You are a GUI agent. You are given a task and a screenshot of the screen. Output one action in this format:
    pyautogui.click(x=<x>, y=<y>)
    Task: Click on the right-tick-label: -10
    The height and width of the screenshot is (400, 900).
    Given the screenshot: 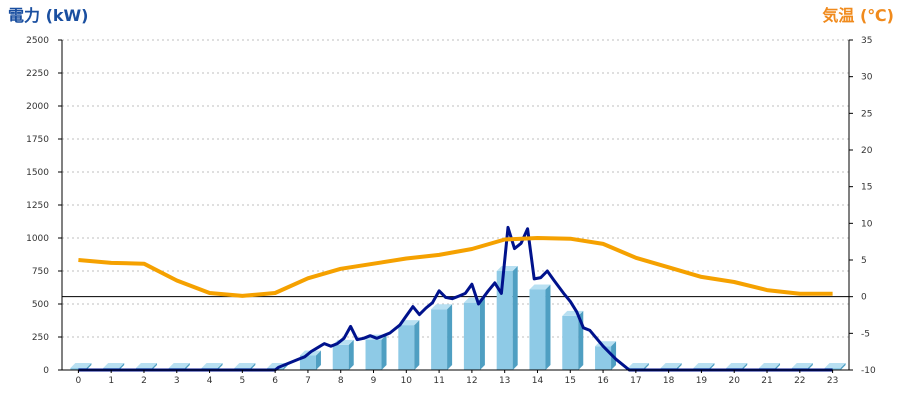 What is the action you would take?
    pyautogui.click(x=868, y=371)
    